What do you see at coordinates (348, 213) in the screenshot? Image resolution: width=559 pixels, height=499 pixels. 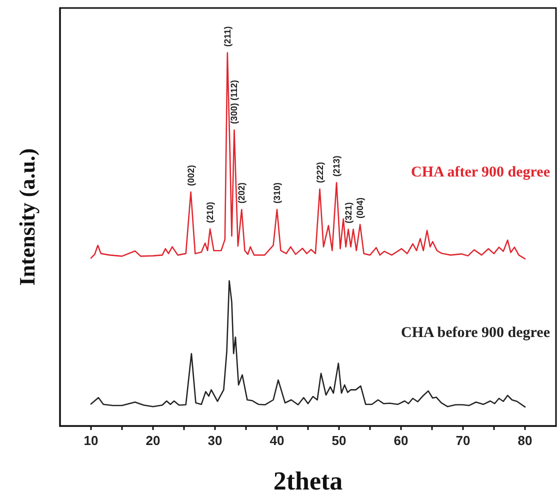 I see `annotation: (321)` at bounding box center [348, 213].